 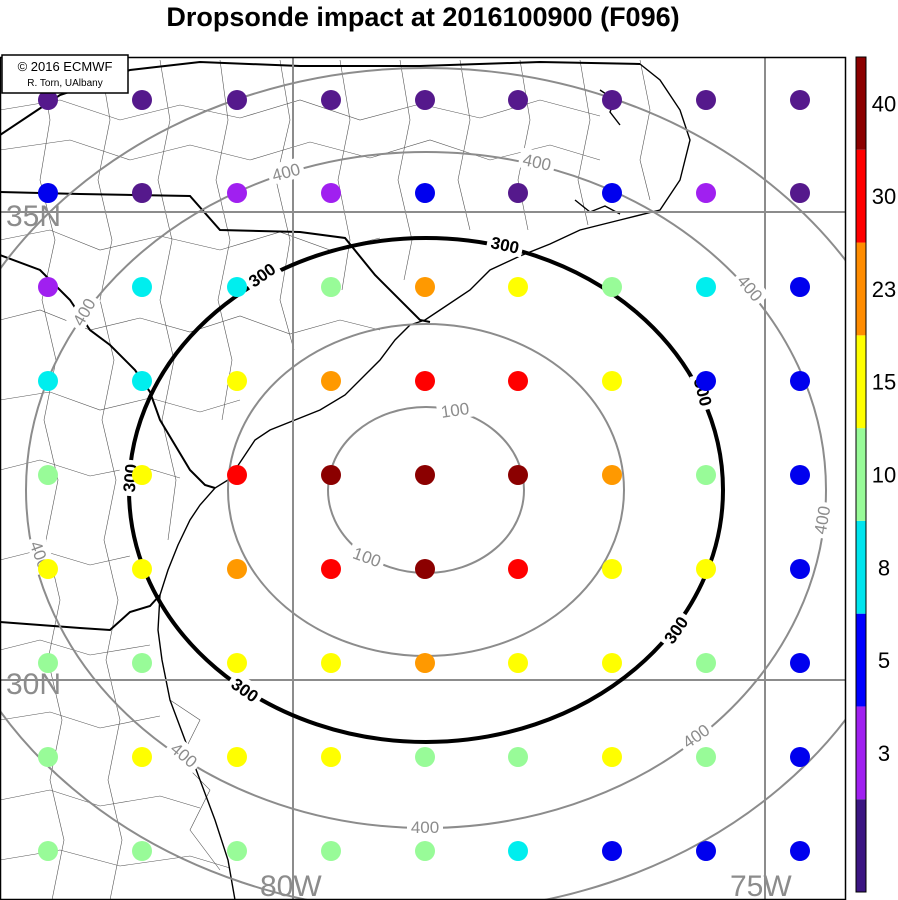 I want to click on colorbar-label: 3, so click(x=884, y=753).